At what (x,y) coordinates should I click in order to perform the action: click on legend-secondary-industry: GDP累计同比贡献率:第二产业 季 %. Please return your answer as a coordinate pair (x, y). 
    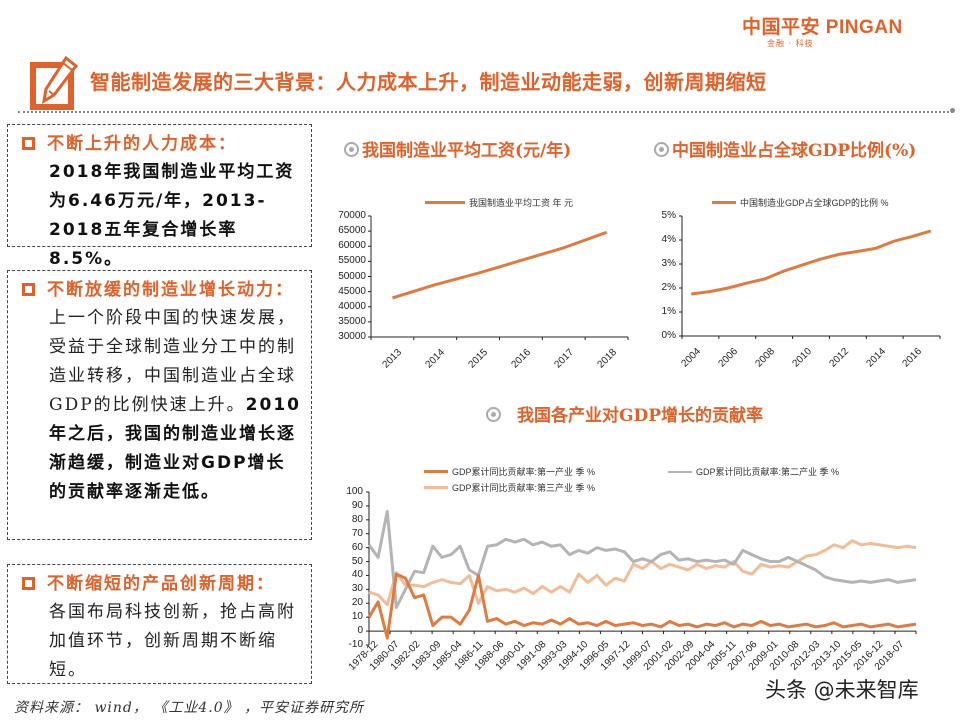
    Looking at the image, I should click on (753, 471).